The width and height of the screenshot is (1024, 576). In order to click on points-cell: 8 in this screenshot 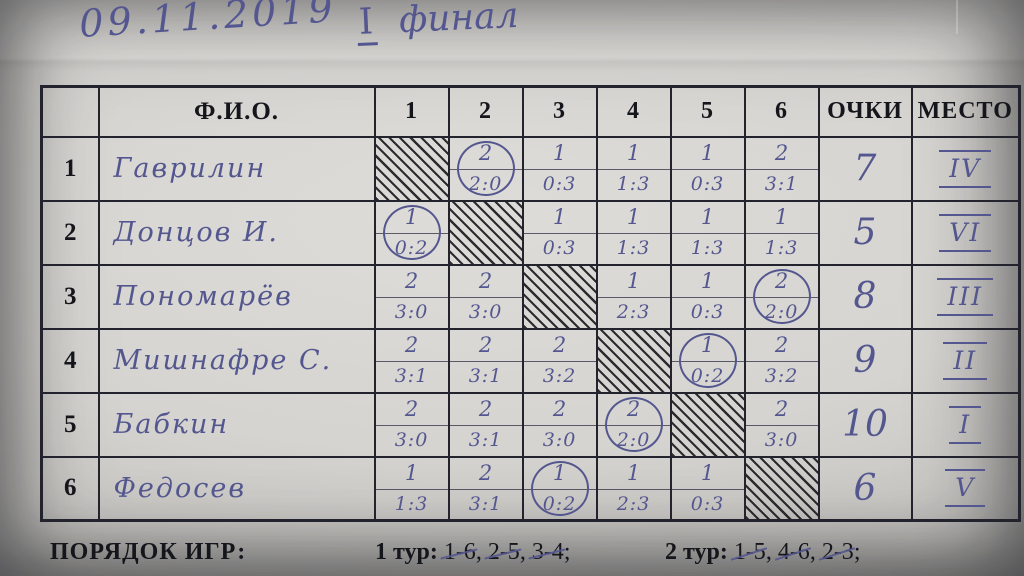, I will do `click(865, 296)`.